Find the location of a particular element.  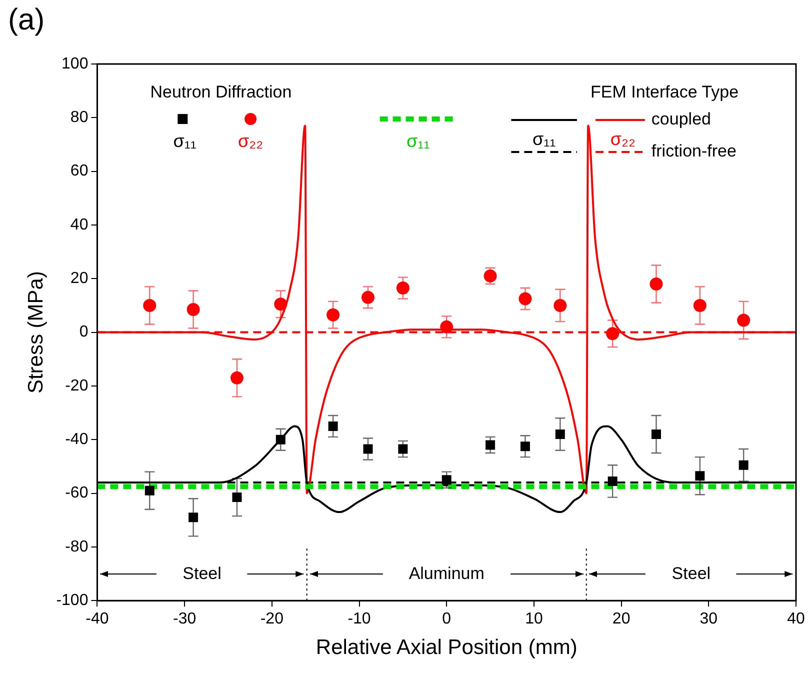

y-tick-label: 0 is located at coordinates (83, 332).